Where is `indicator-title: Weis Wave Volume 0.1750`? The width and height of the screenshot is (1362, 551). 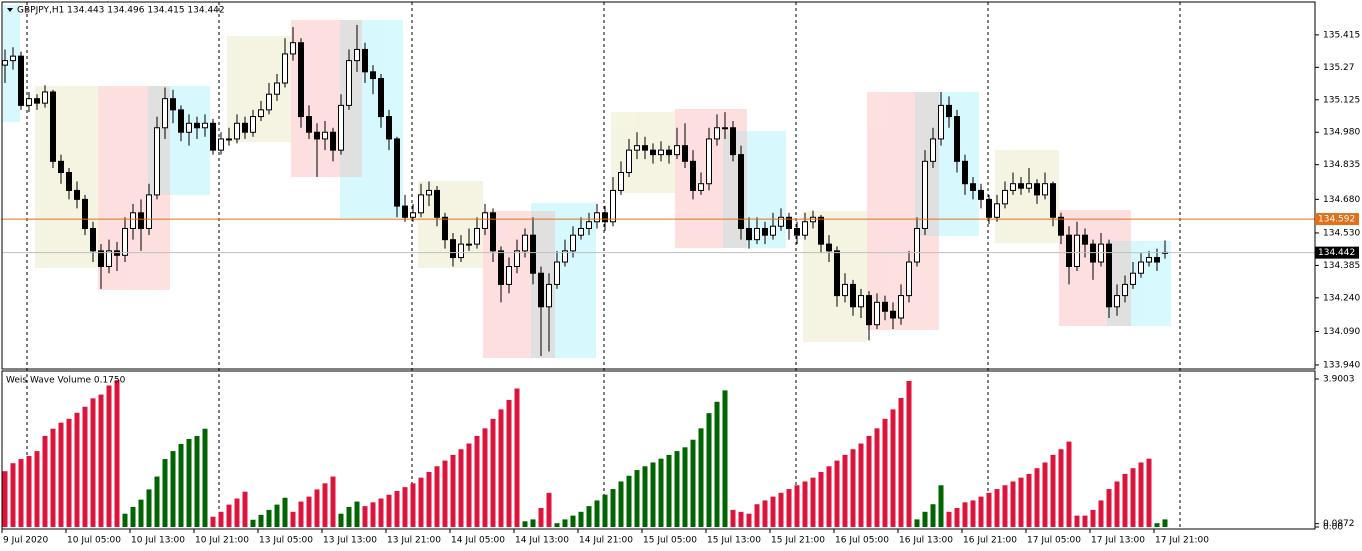 indicator-title: Weis Wave Volume 0.1750 is located at coordinates (66, 381).